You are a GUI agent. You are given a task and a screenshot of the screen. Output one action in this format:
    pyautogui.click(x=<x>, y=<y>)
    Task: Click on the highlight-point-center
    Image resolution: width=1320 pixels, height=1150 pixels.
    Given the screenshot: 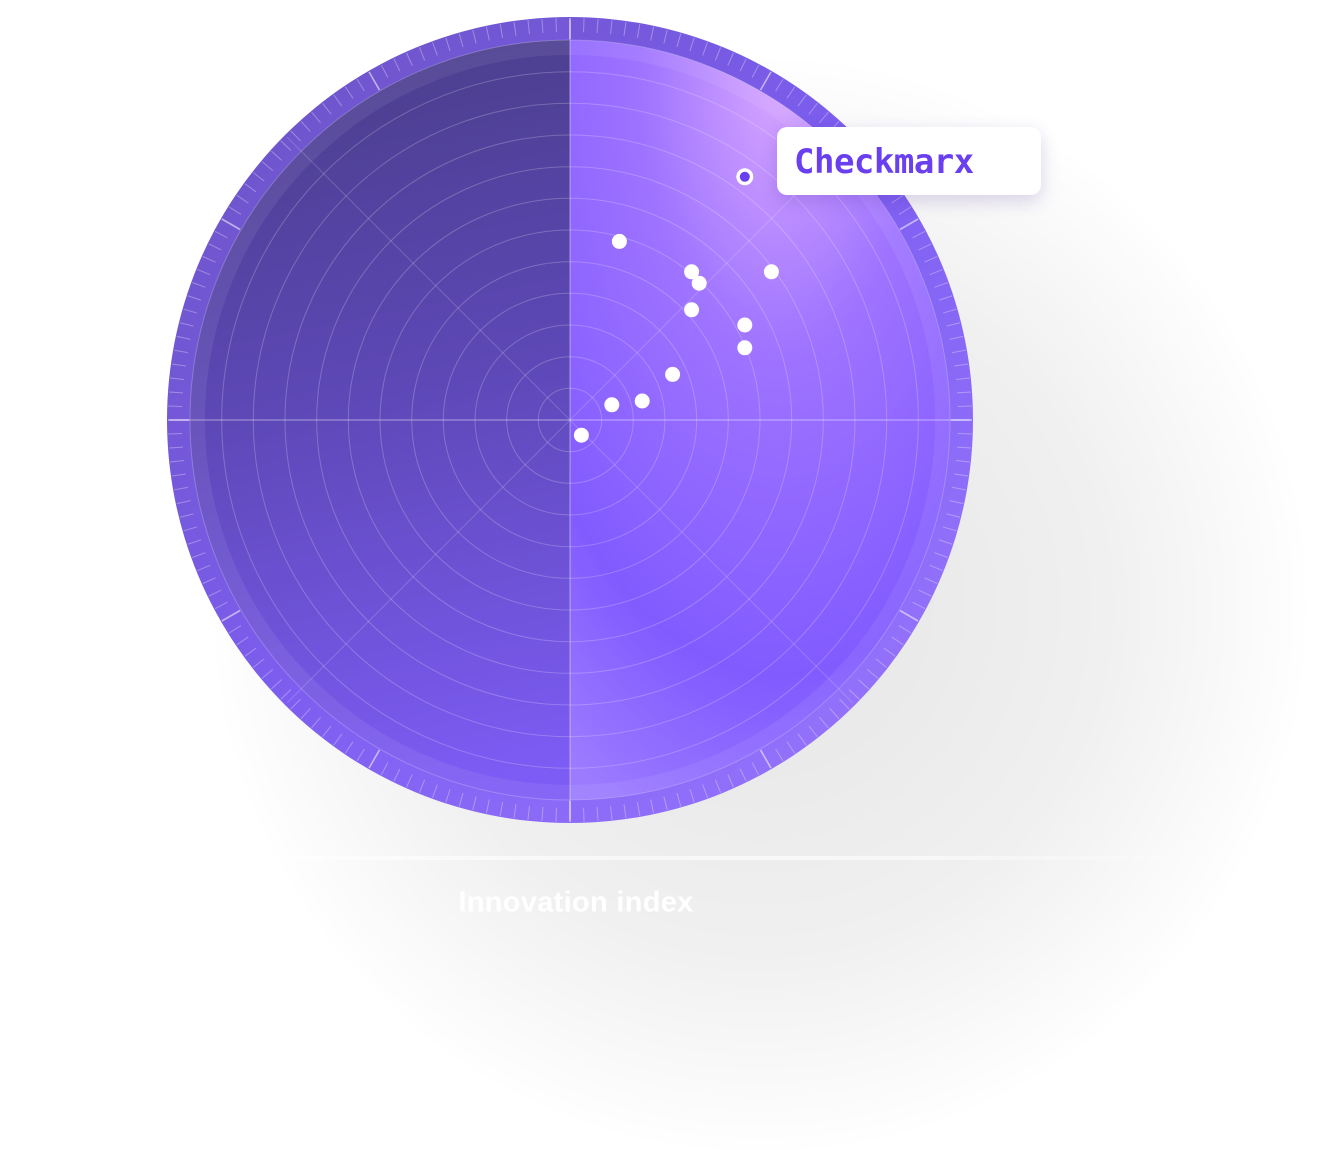 What is the action you would take?
    pyautogui.click(x=745, y=177)
    